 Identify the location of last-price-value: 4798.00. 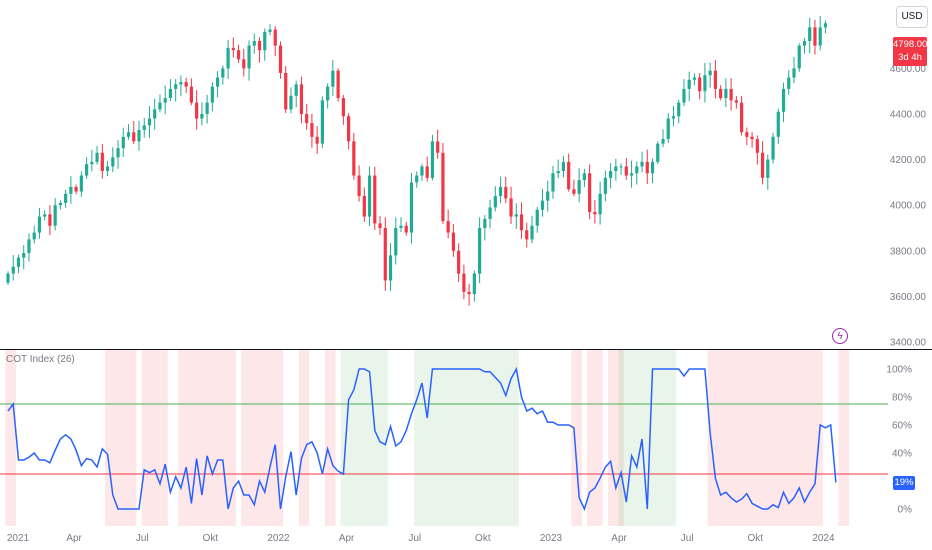
(910, 44).